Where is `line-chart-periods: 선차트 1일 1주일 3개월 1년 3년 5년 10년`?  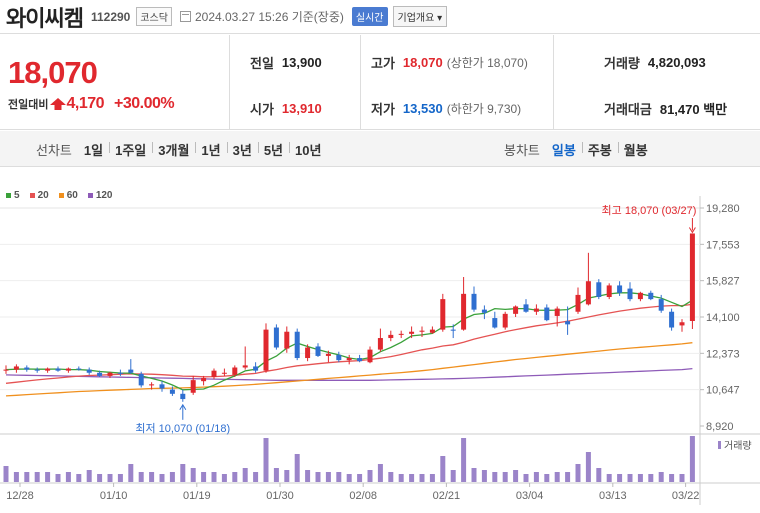
line-chart-periods: 선차트 1일 1주일 3개월 1년 3년 5년 10년 is located at coordinates (181, 149).